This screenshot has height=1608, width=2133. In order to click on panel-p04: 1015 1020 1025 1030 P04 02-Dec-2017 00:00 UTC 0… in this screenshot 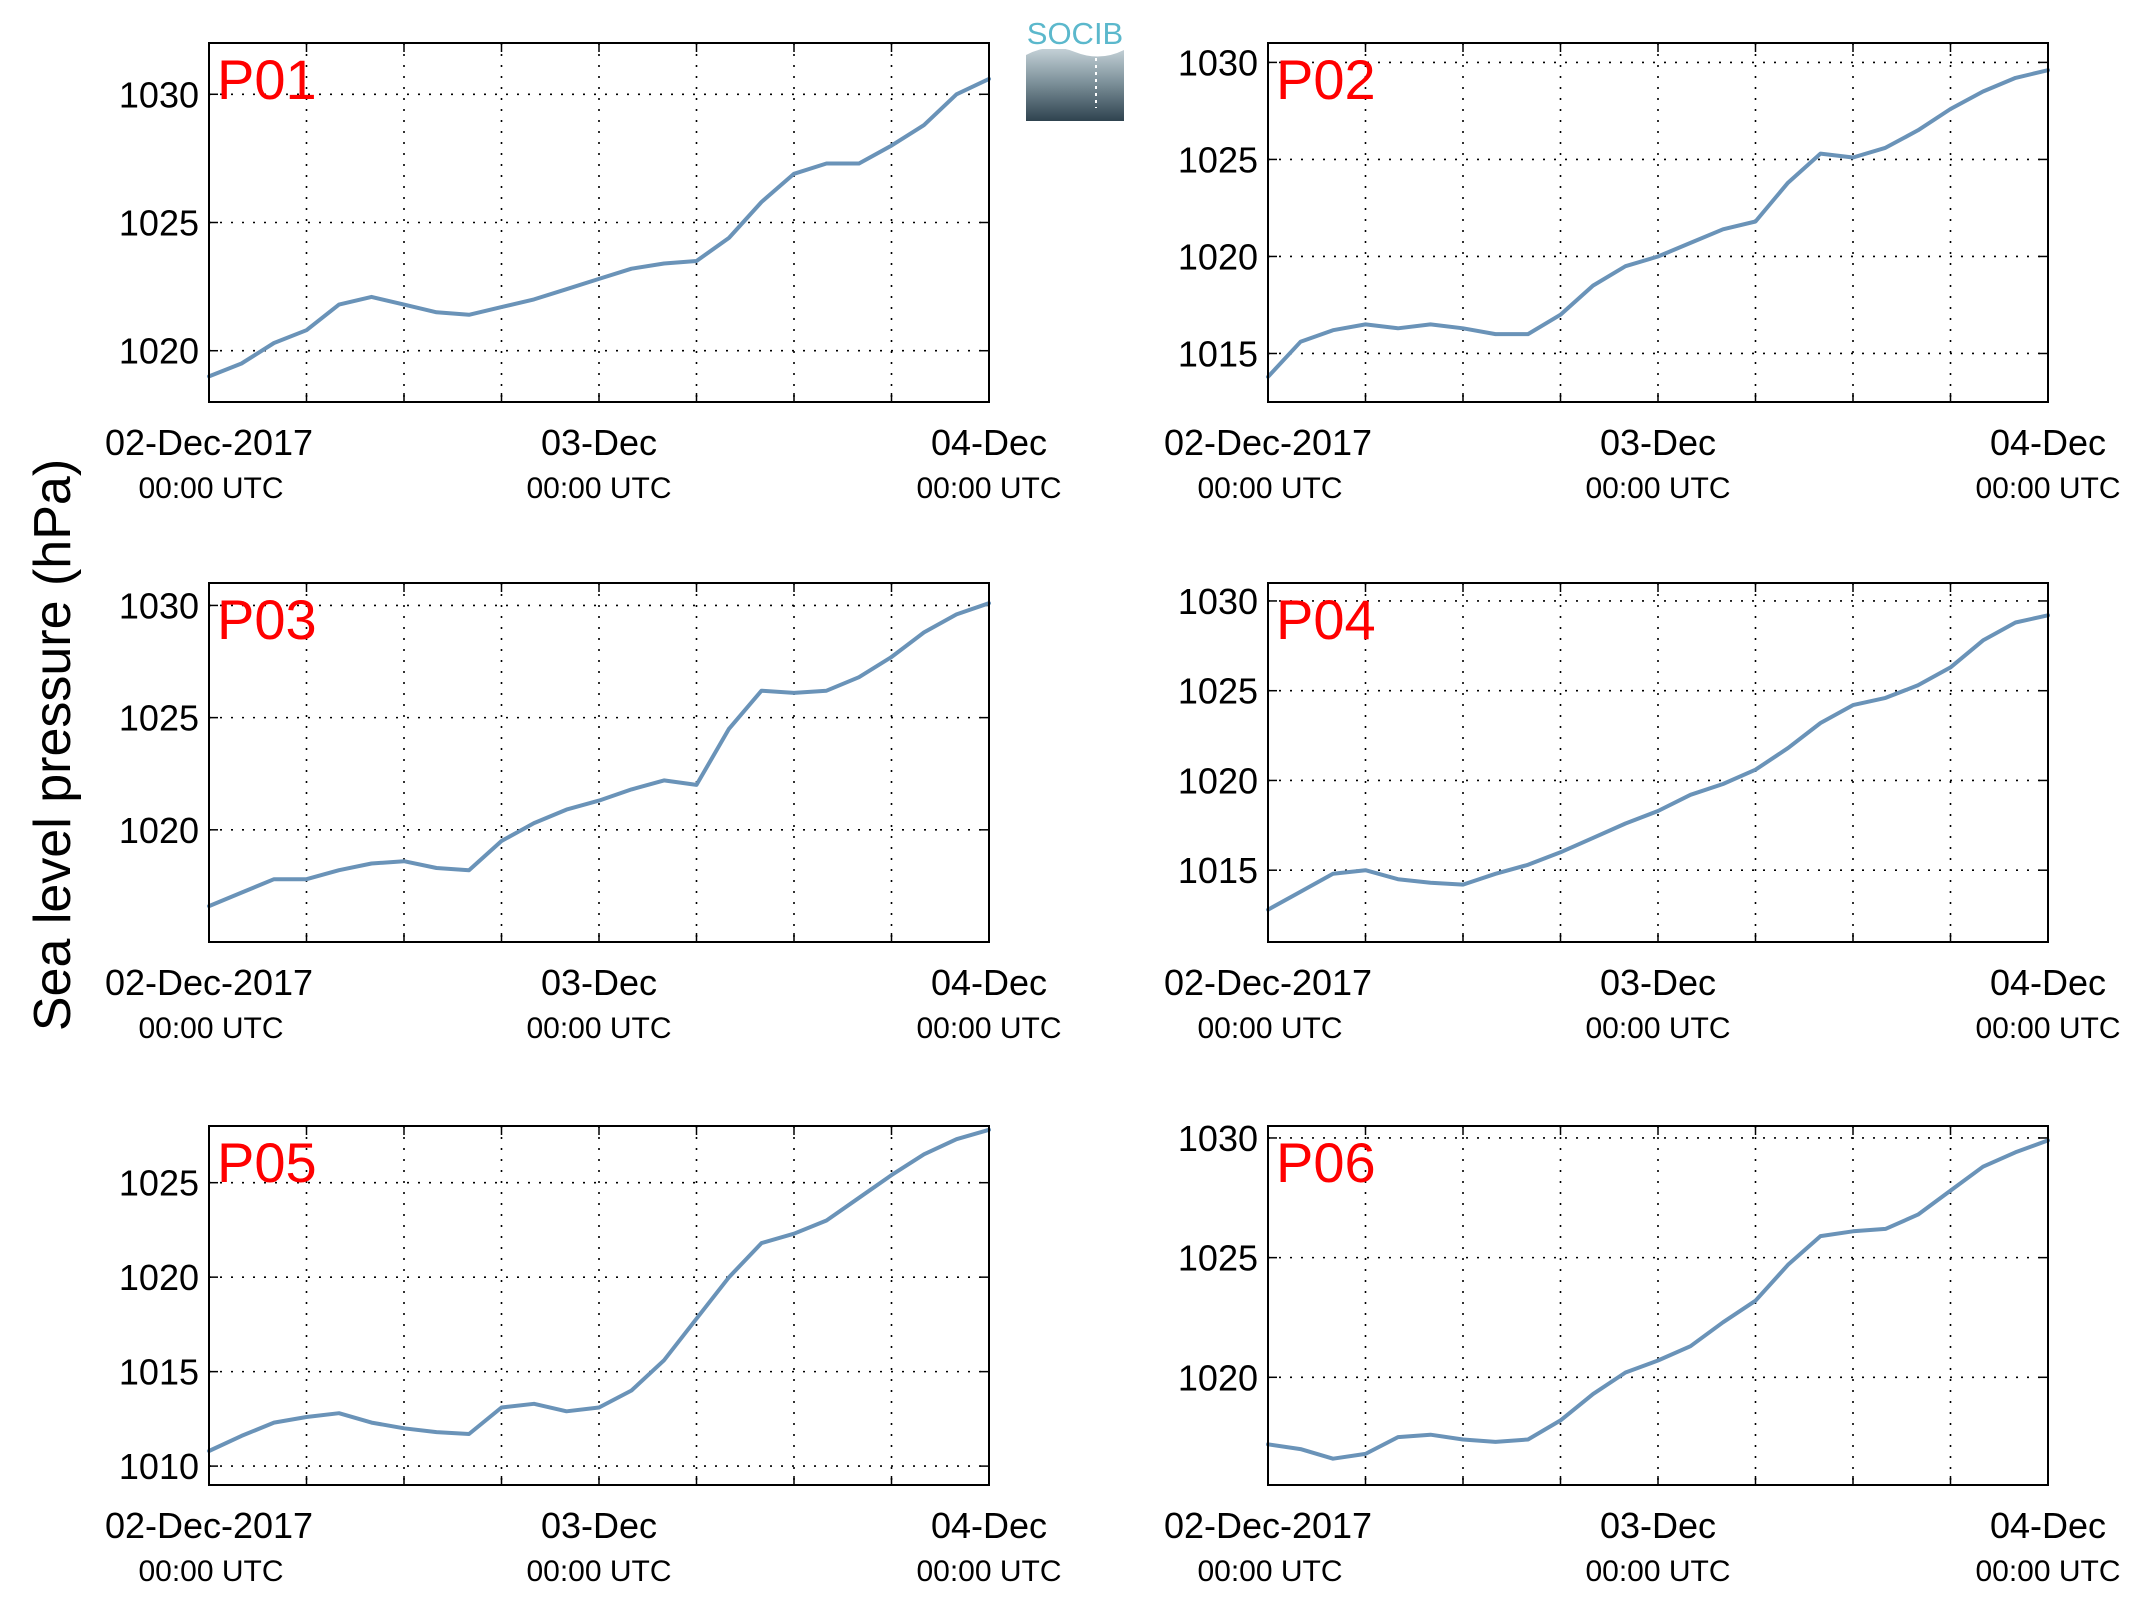, I will do `click(1642, 813)`.